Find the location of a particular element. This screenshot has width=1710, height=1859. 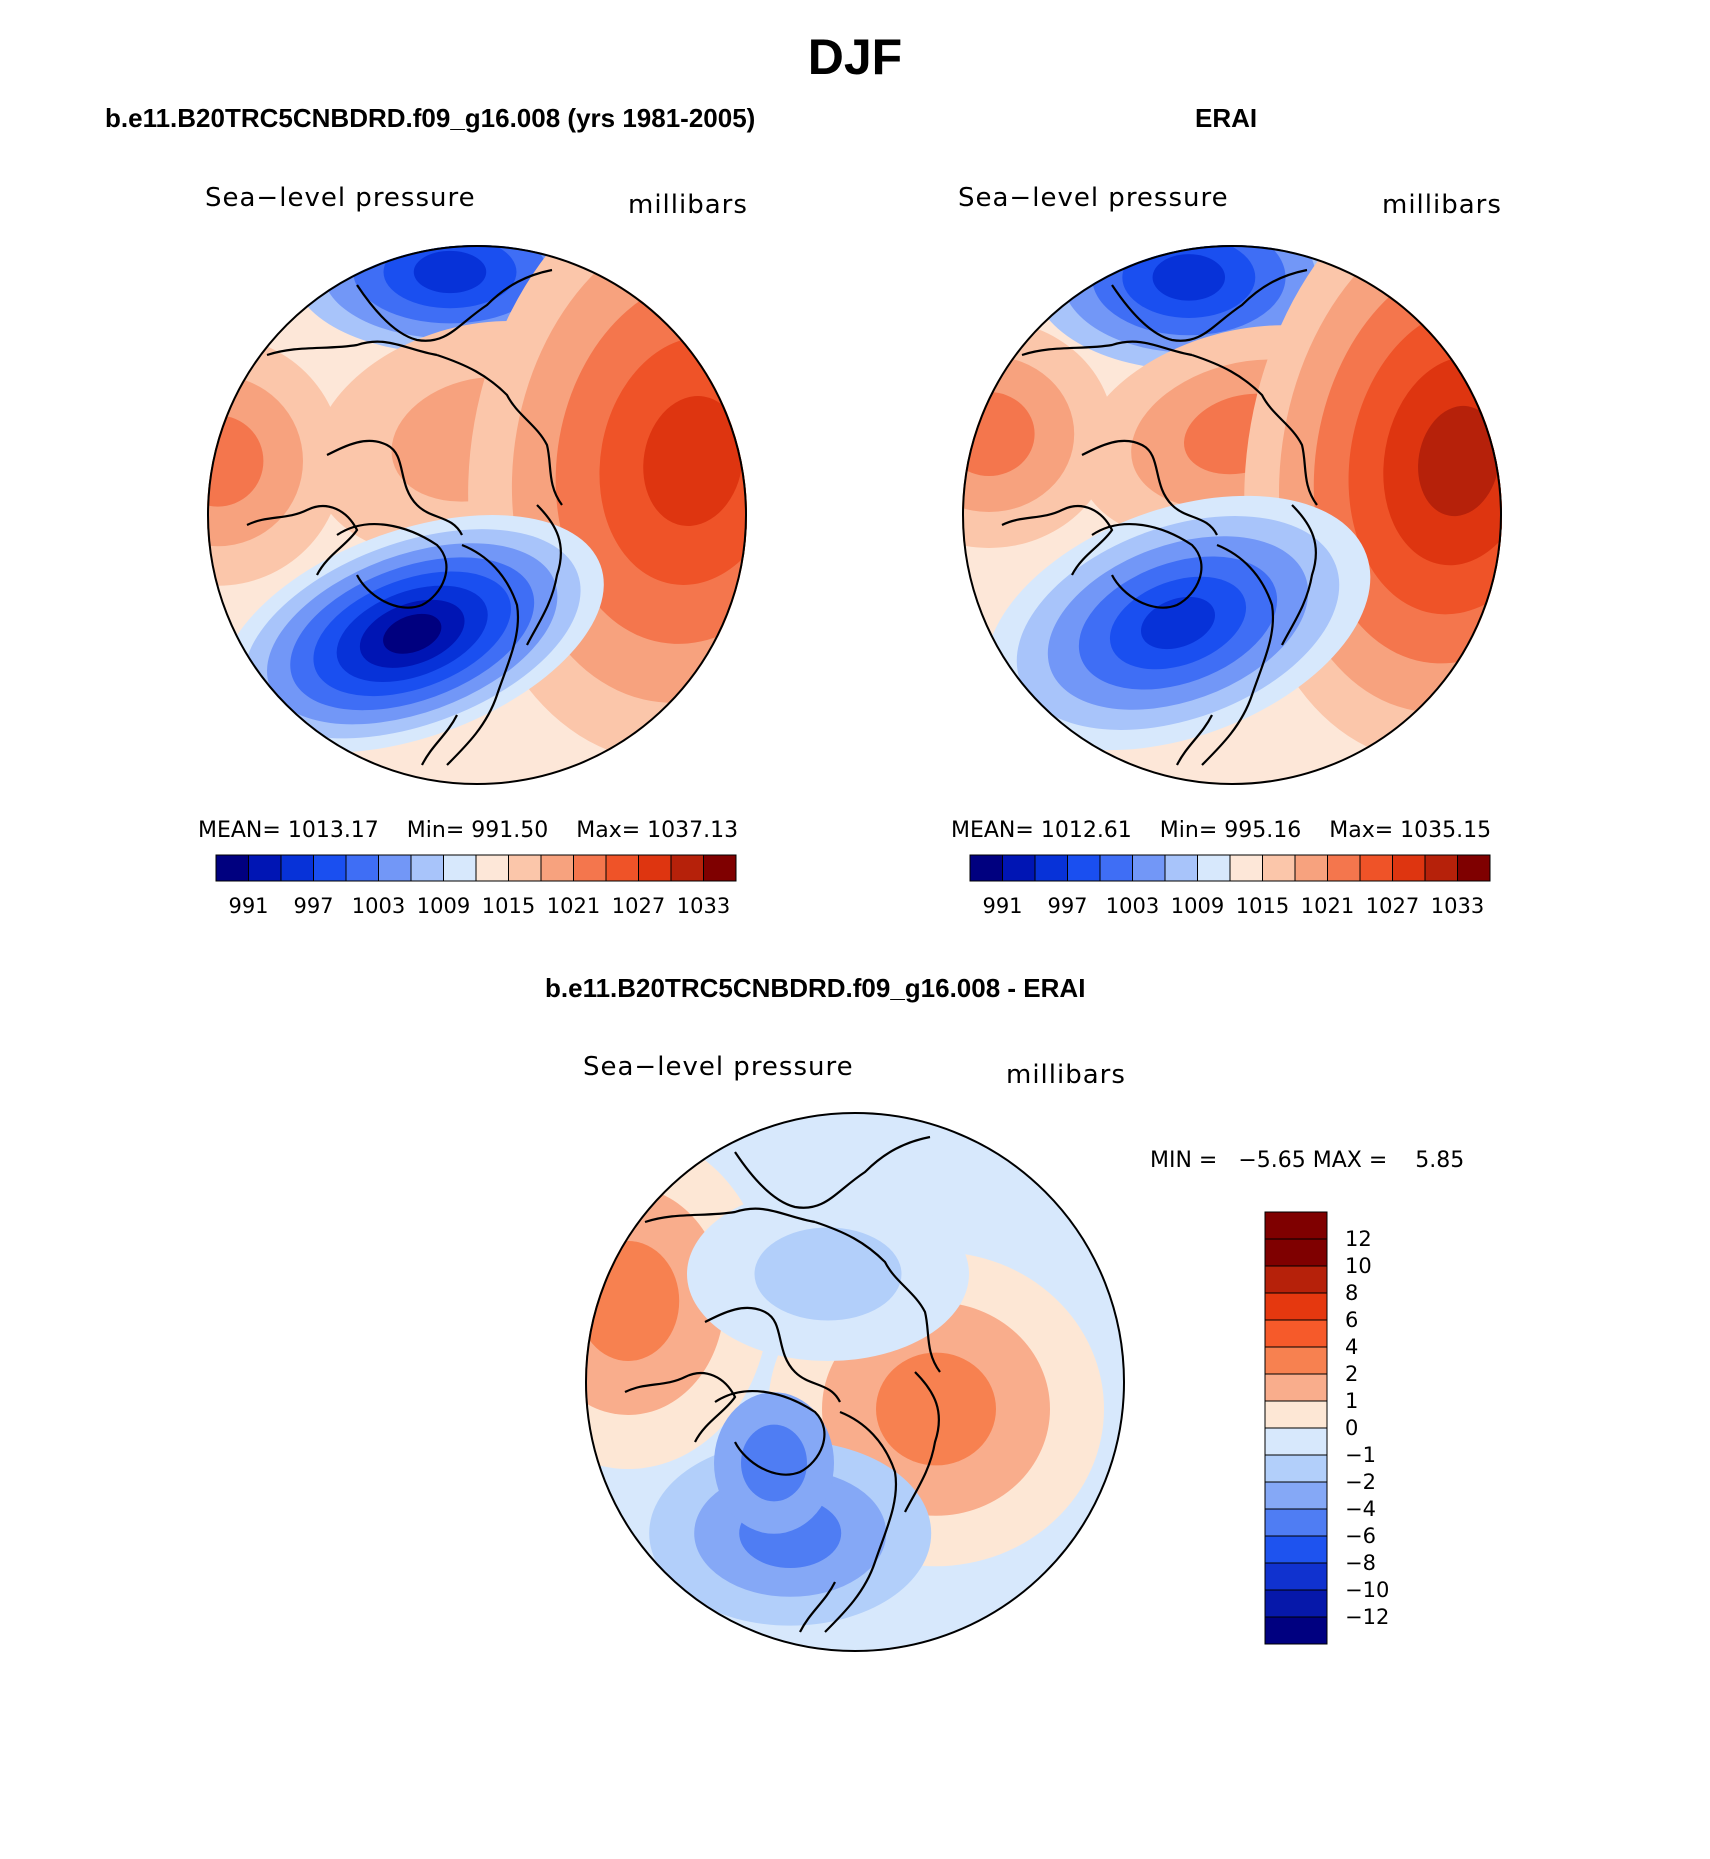

colorbar-tick-label: −8 is located at coordinates (1360, 1563).